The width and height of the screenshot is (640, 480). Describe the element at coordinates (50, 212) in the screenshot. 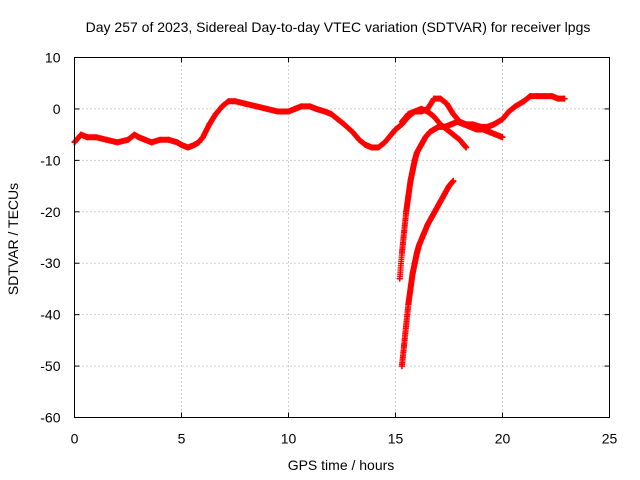

I see `y-tick-label: -20` at that location.